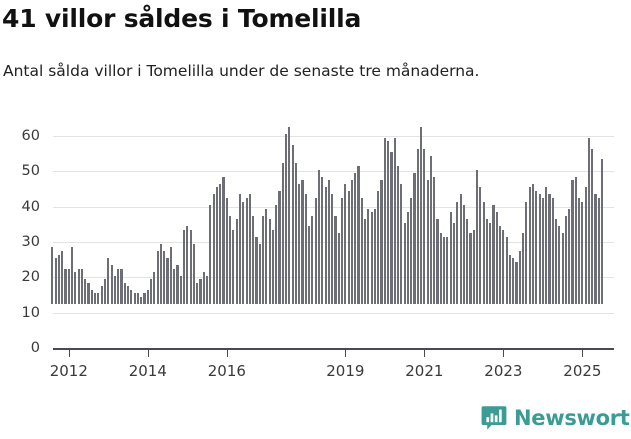  I want to click on x-axis-tick-label: 2021, so click(424, 371).